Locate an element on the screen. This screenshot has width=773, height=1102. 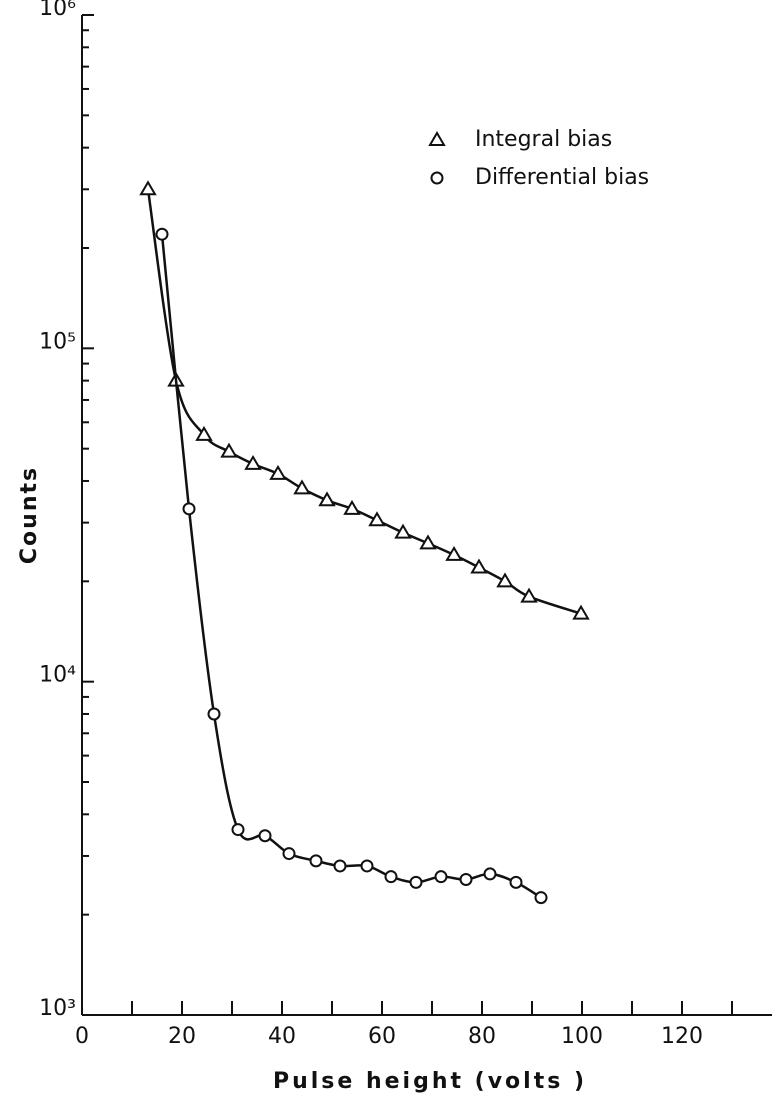
legend-label: Integral bias is located at coordinates (543, 139).